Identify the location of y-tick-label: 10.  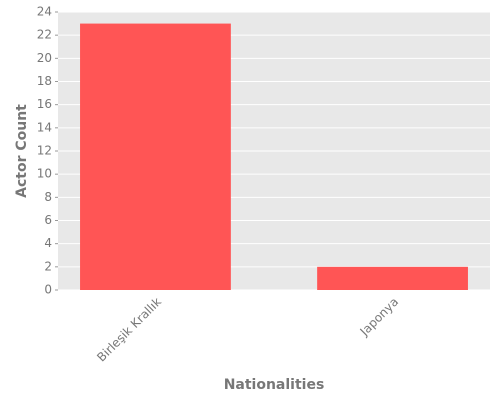
(44, 174).